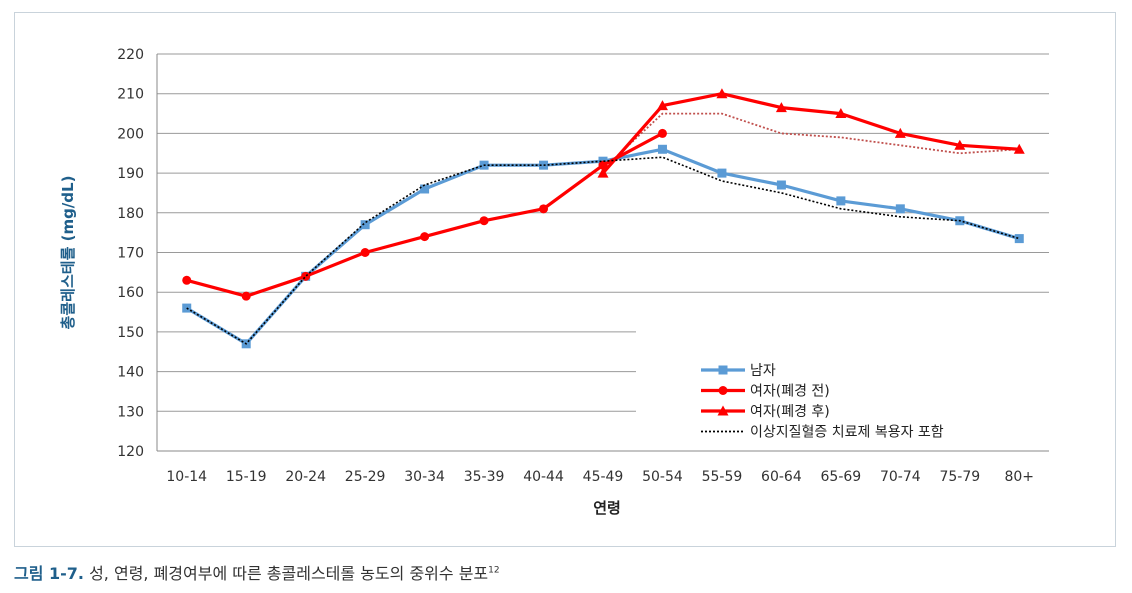 The width and height of the screenshot is (1132, 593). I want to click on legend-label-2: 여자(폐경 후), so click(790, 412).